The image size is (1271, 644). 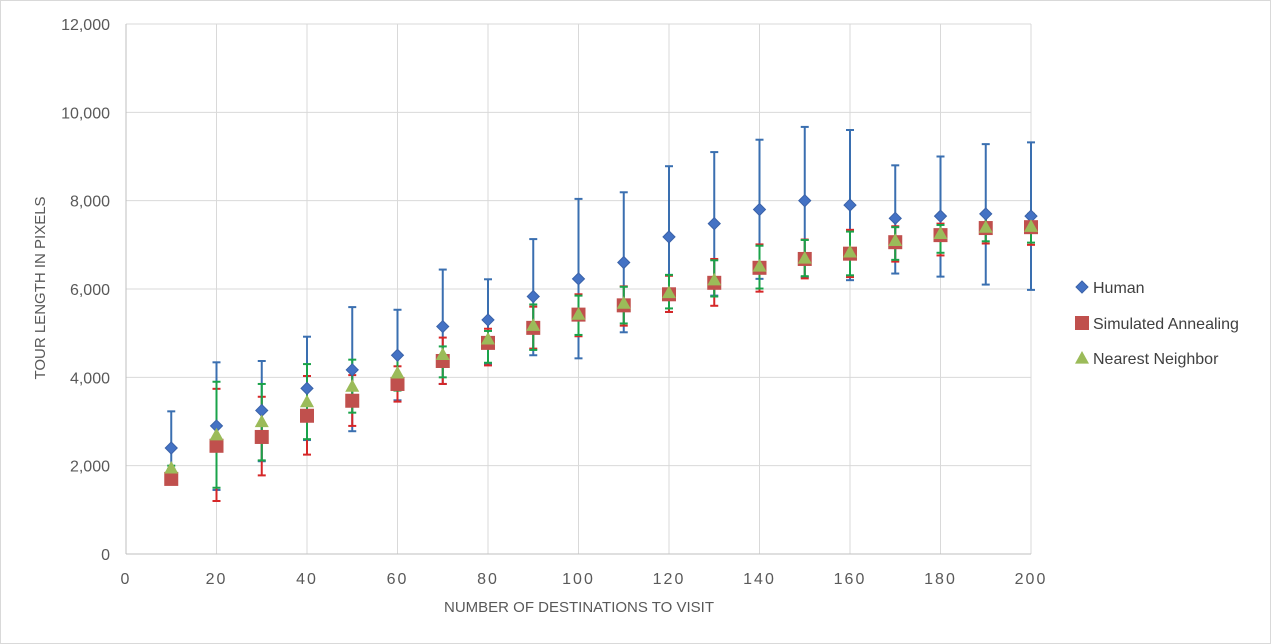 What do you see at coordinates (1119, 288) in the screenshot?
I see `legend-label: Human` at bounding box center [1119, 288].